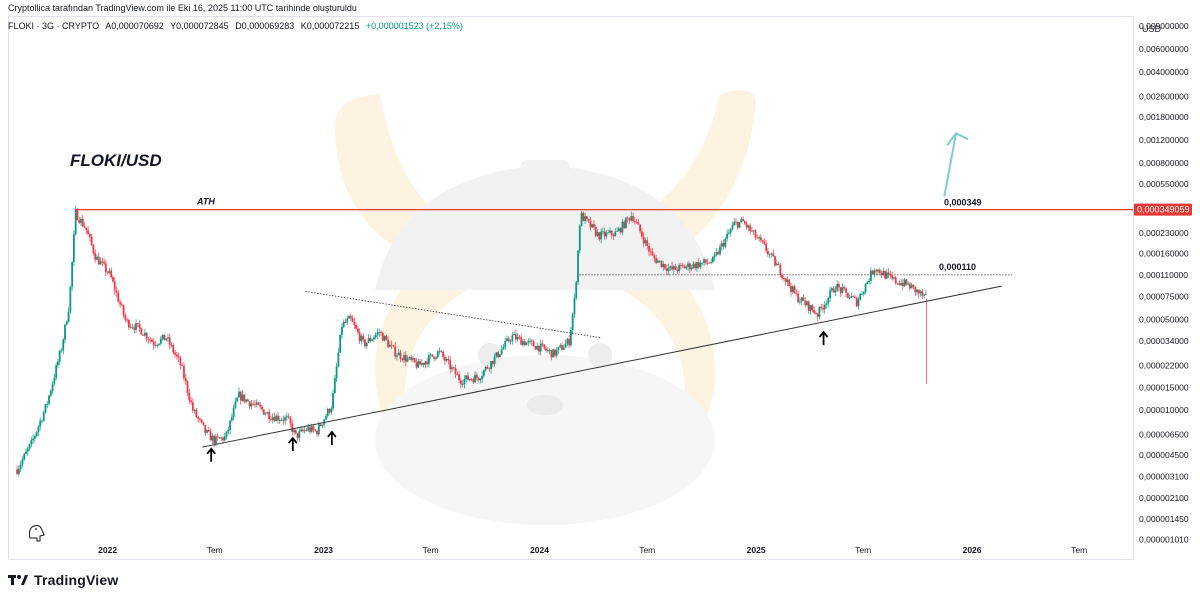  I want to click on tradingview-brand: TradingView, so click(76, 580).